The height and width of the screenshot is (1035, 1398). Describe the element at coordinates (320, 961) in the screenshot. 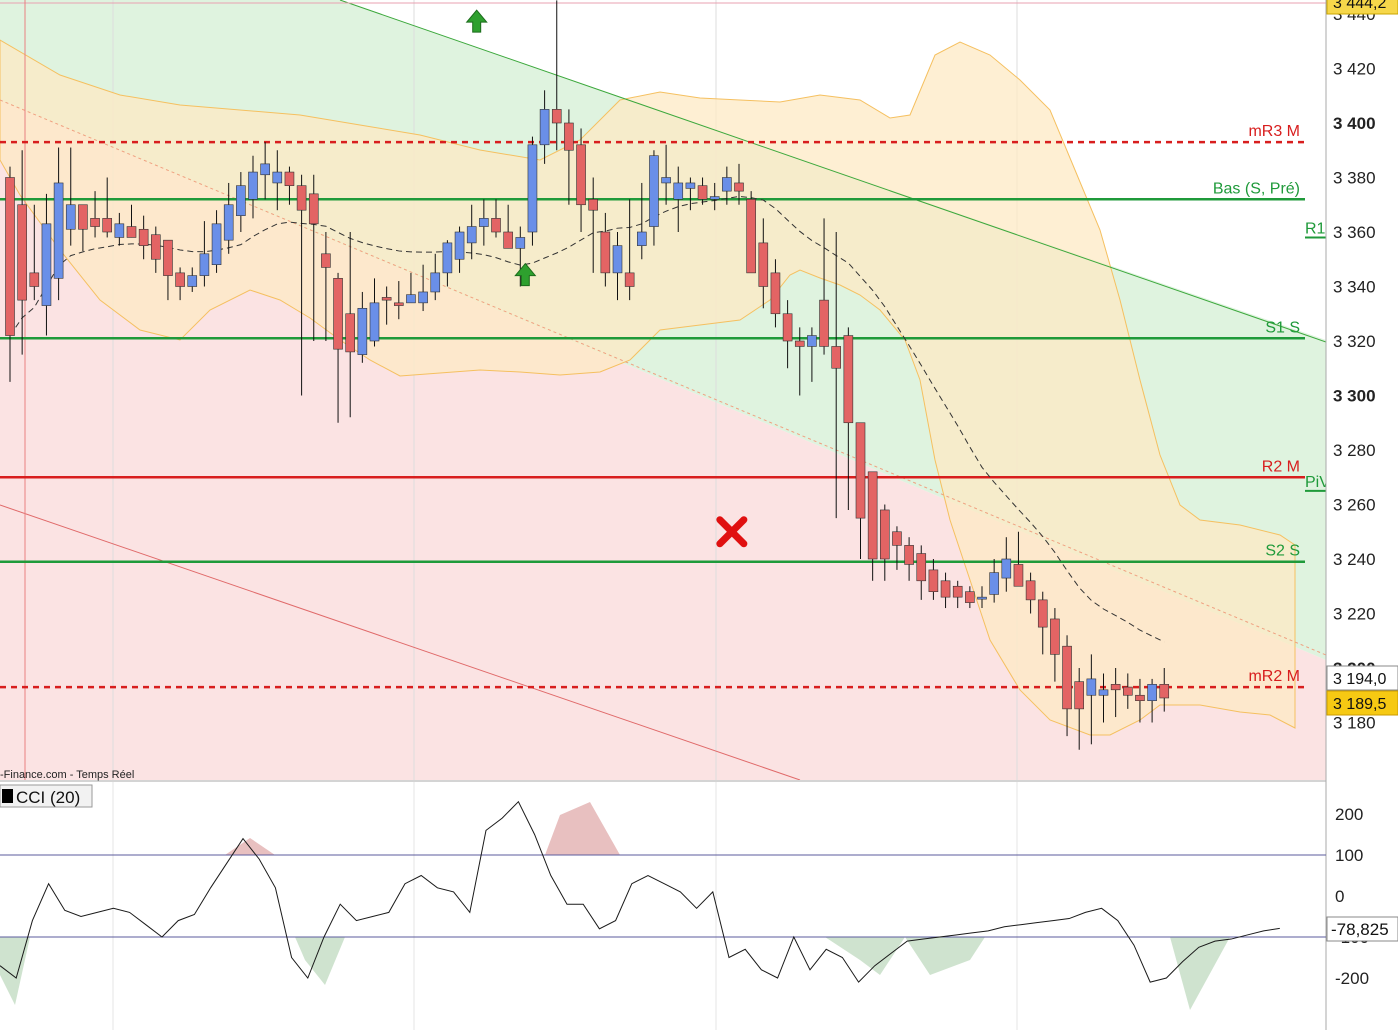

I see `cci-oversold-fill` at that location.